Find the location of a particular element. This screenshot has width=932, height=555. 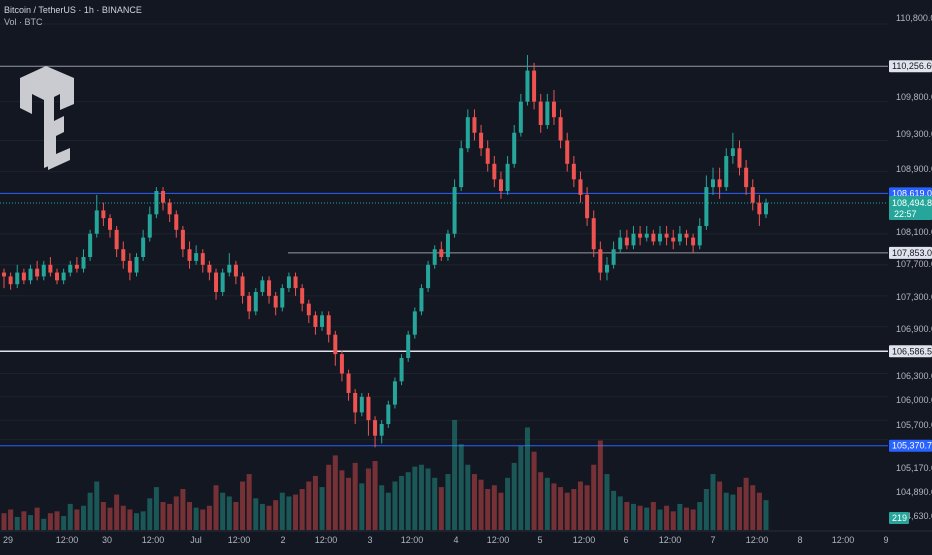

time-tick-label: 4 is located at coordinates (455, 540).